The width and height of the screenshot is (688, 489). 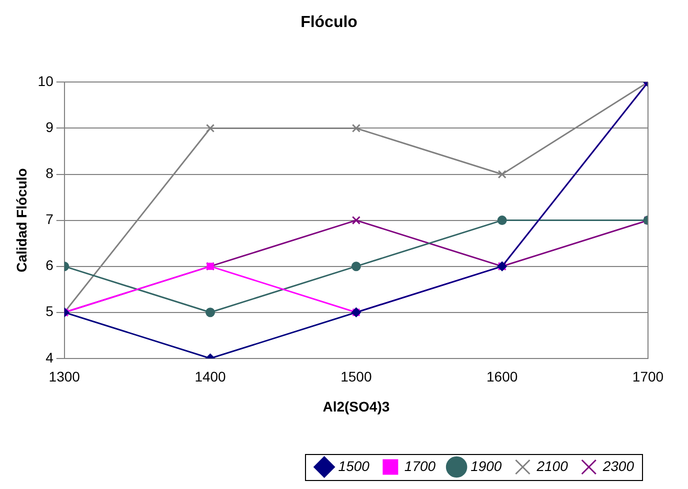 I want to click on x-tick-label: 1400, so click(x=210, y=376).